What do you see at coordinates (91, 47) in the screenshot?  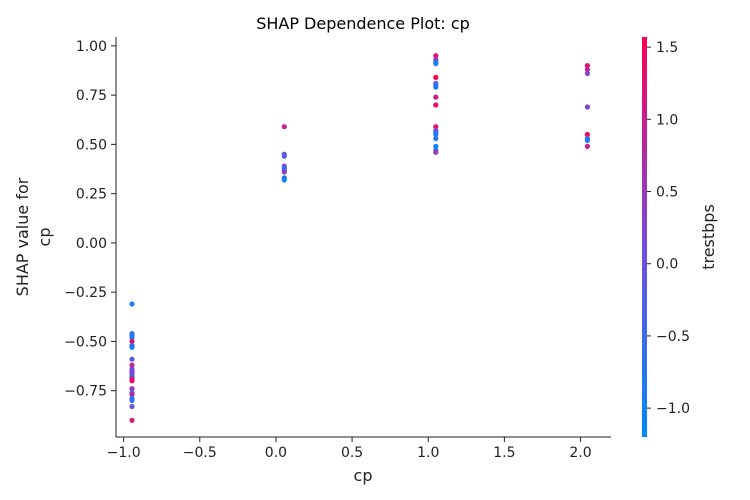 I see `y-tick-label: 1.00` at bounding box center [91, 47].